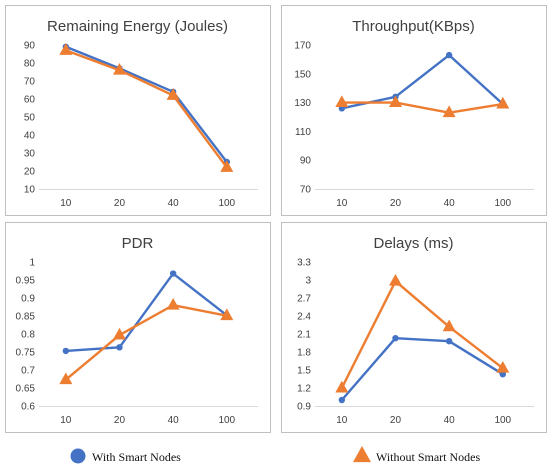 The image size is (550, 470). What do you see at coordinates (30, 172) in the screenshot?
I see `y-tick-label: 20` at bounding box center [30, 172].